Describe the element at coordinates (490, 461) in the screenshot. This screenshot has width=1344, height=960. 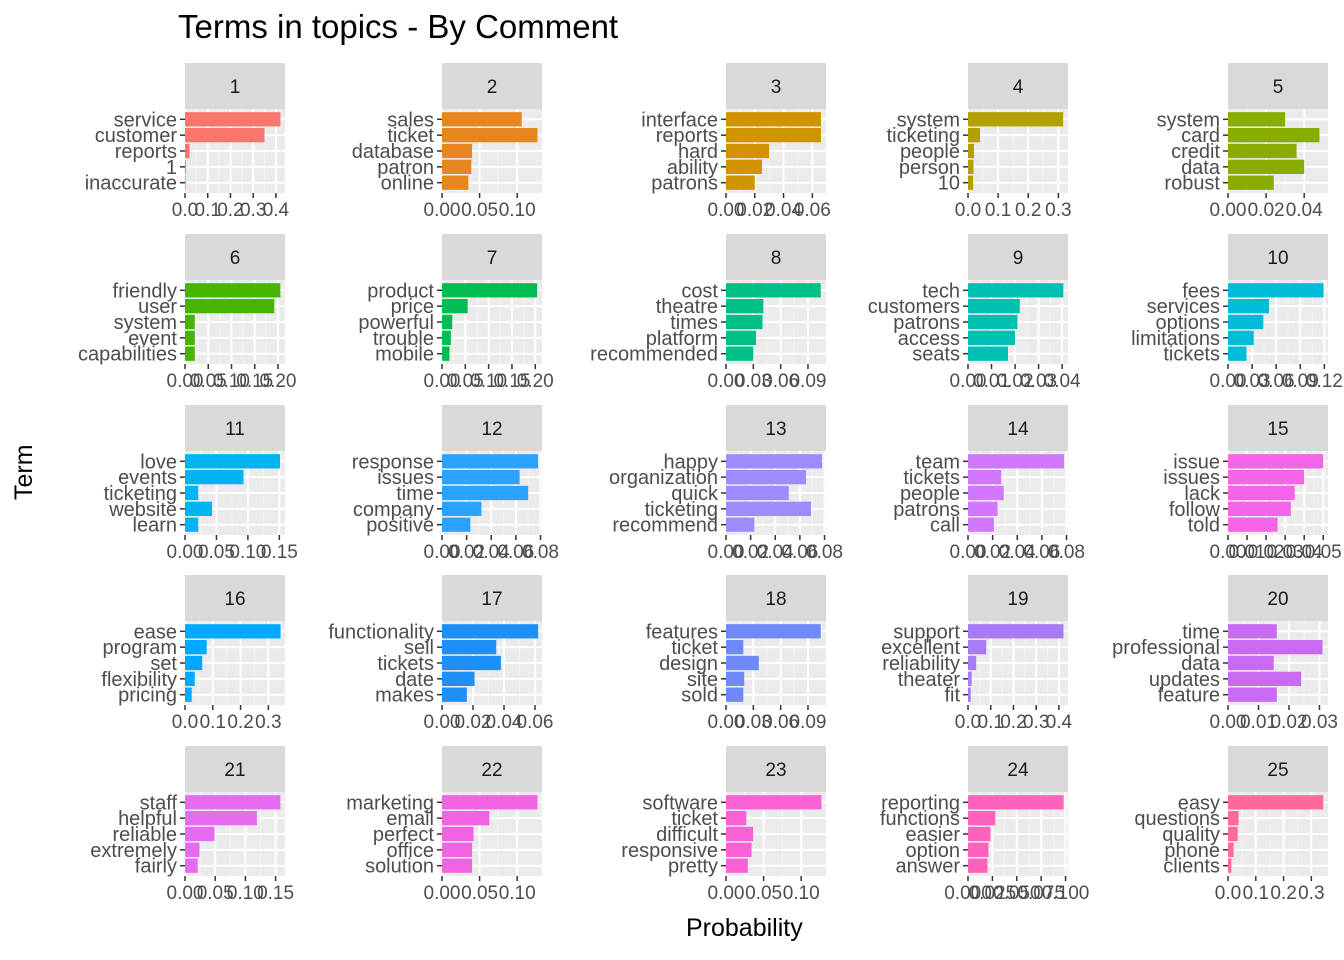
I see `bar-response` at that location.